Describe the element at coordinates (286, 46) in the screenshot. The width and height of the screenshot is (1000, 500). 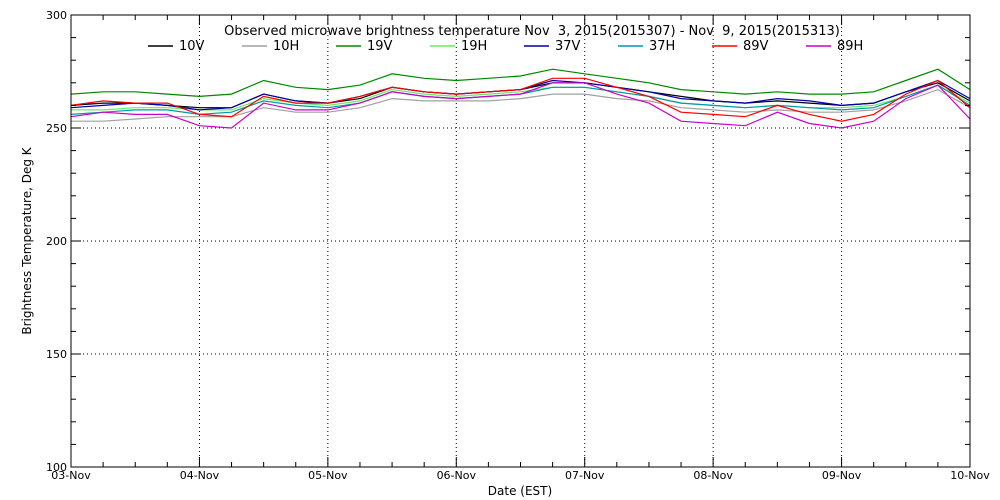
I see `legend-label-10h: 10H` at that location.